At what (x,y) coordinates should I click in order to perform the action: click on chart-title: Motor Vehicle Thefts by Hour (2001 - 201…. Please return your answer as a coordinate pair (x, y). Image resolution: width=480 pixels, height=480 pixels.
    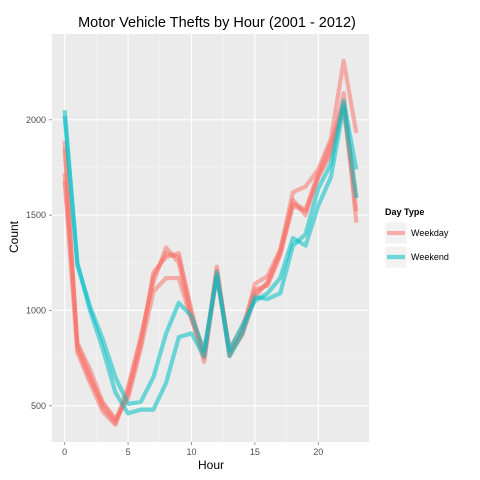
    Looking at the image, I should click on (217, 23).